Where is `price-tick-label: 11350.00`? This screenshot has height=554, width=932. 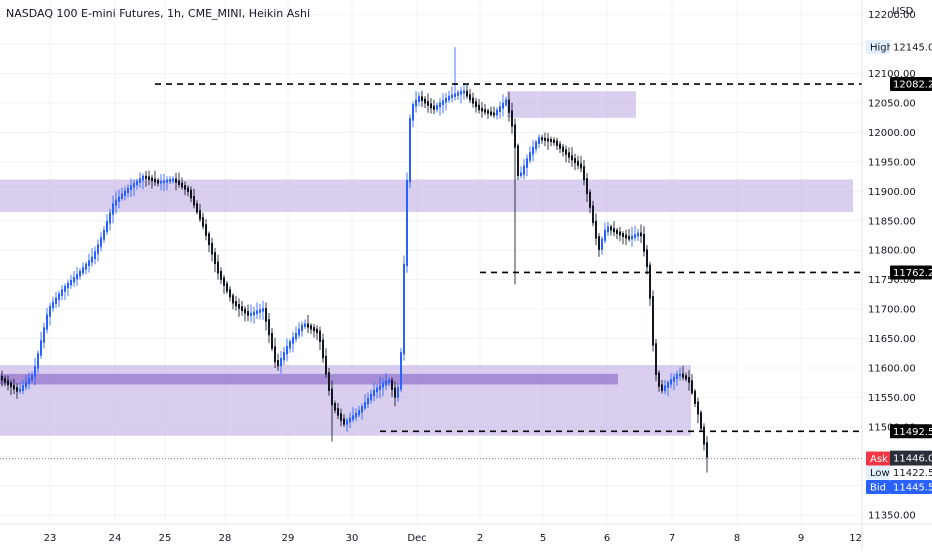 price-tick-label: 11350.00 is located at coordinates (892, 516).